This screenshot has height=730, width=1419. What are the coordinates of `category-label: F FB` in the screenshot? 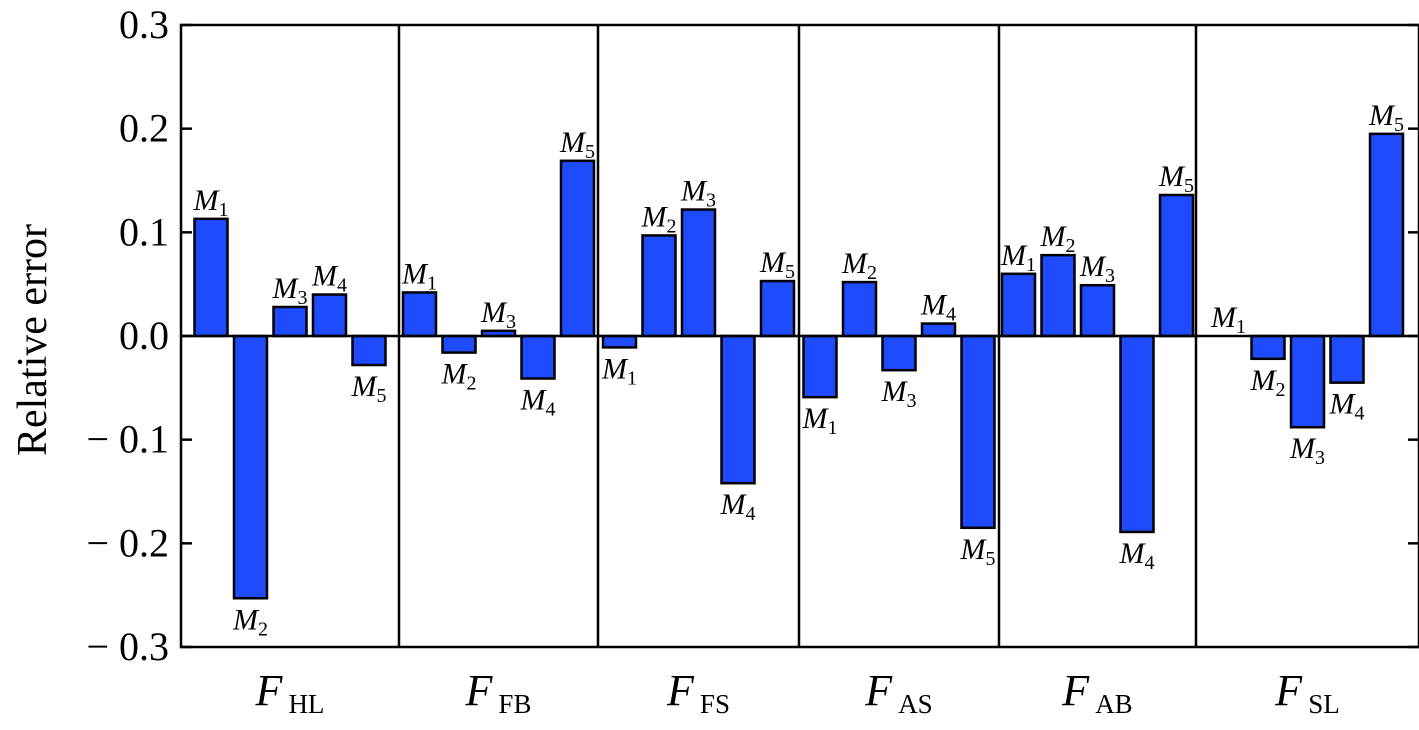 It's located at (498, 692).